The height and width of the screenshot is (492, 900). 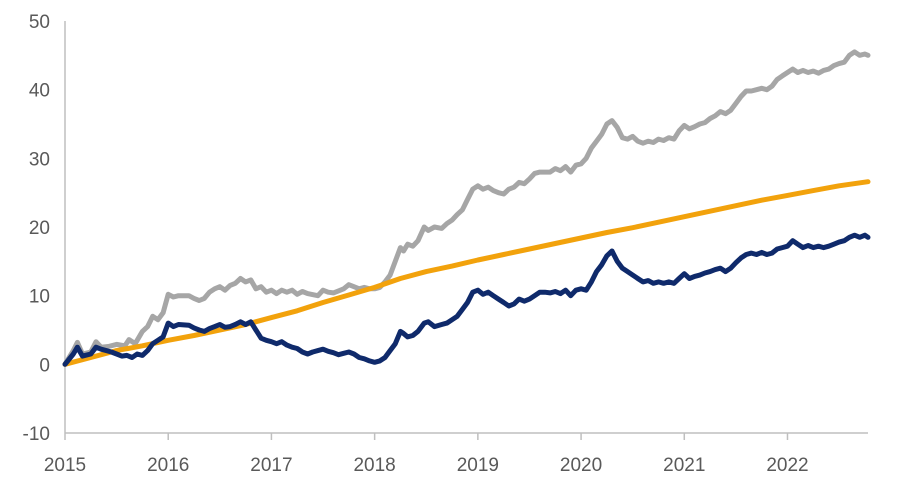 What do you see at coordinates (168, 465) in the screenshot?
I see `x-tick-label: 2016` at bounding box center [168, 465].